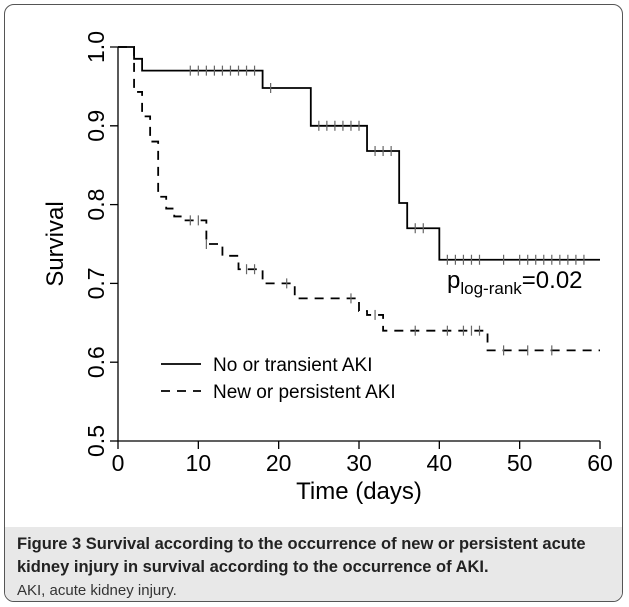  I want to click on y-tick-label: 0.5, so click(96, 441).